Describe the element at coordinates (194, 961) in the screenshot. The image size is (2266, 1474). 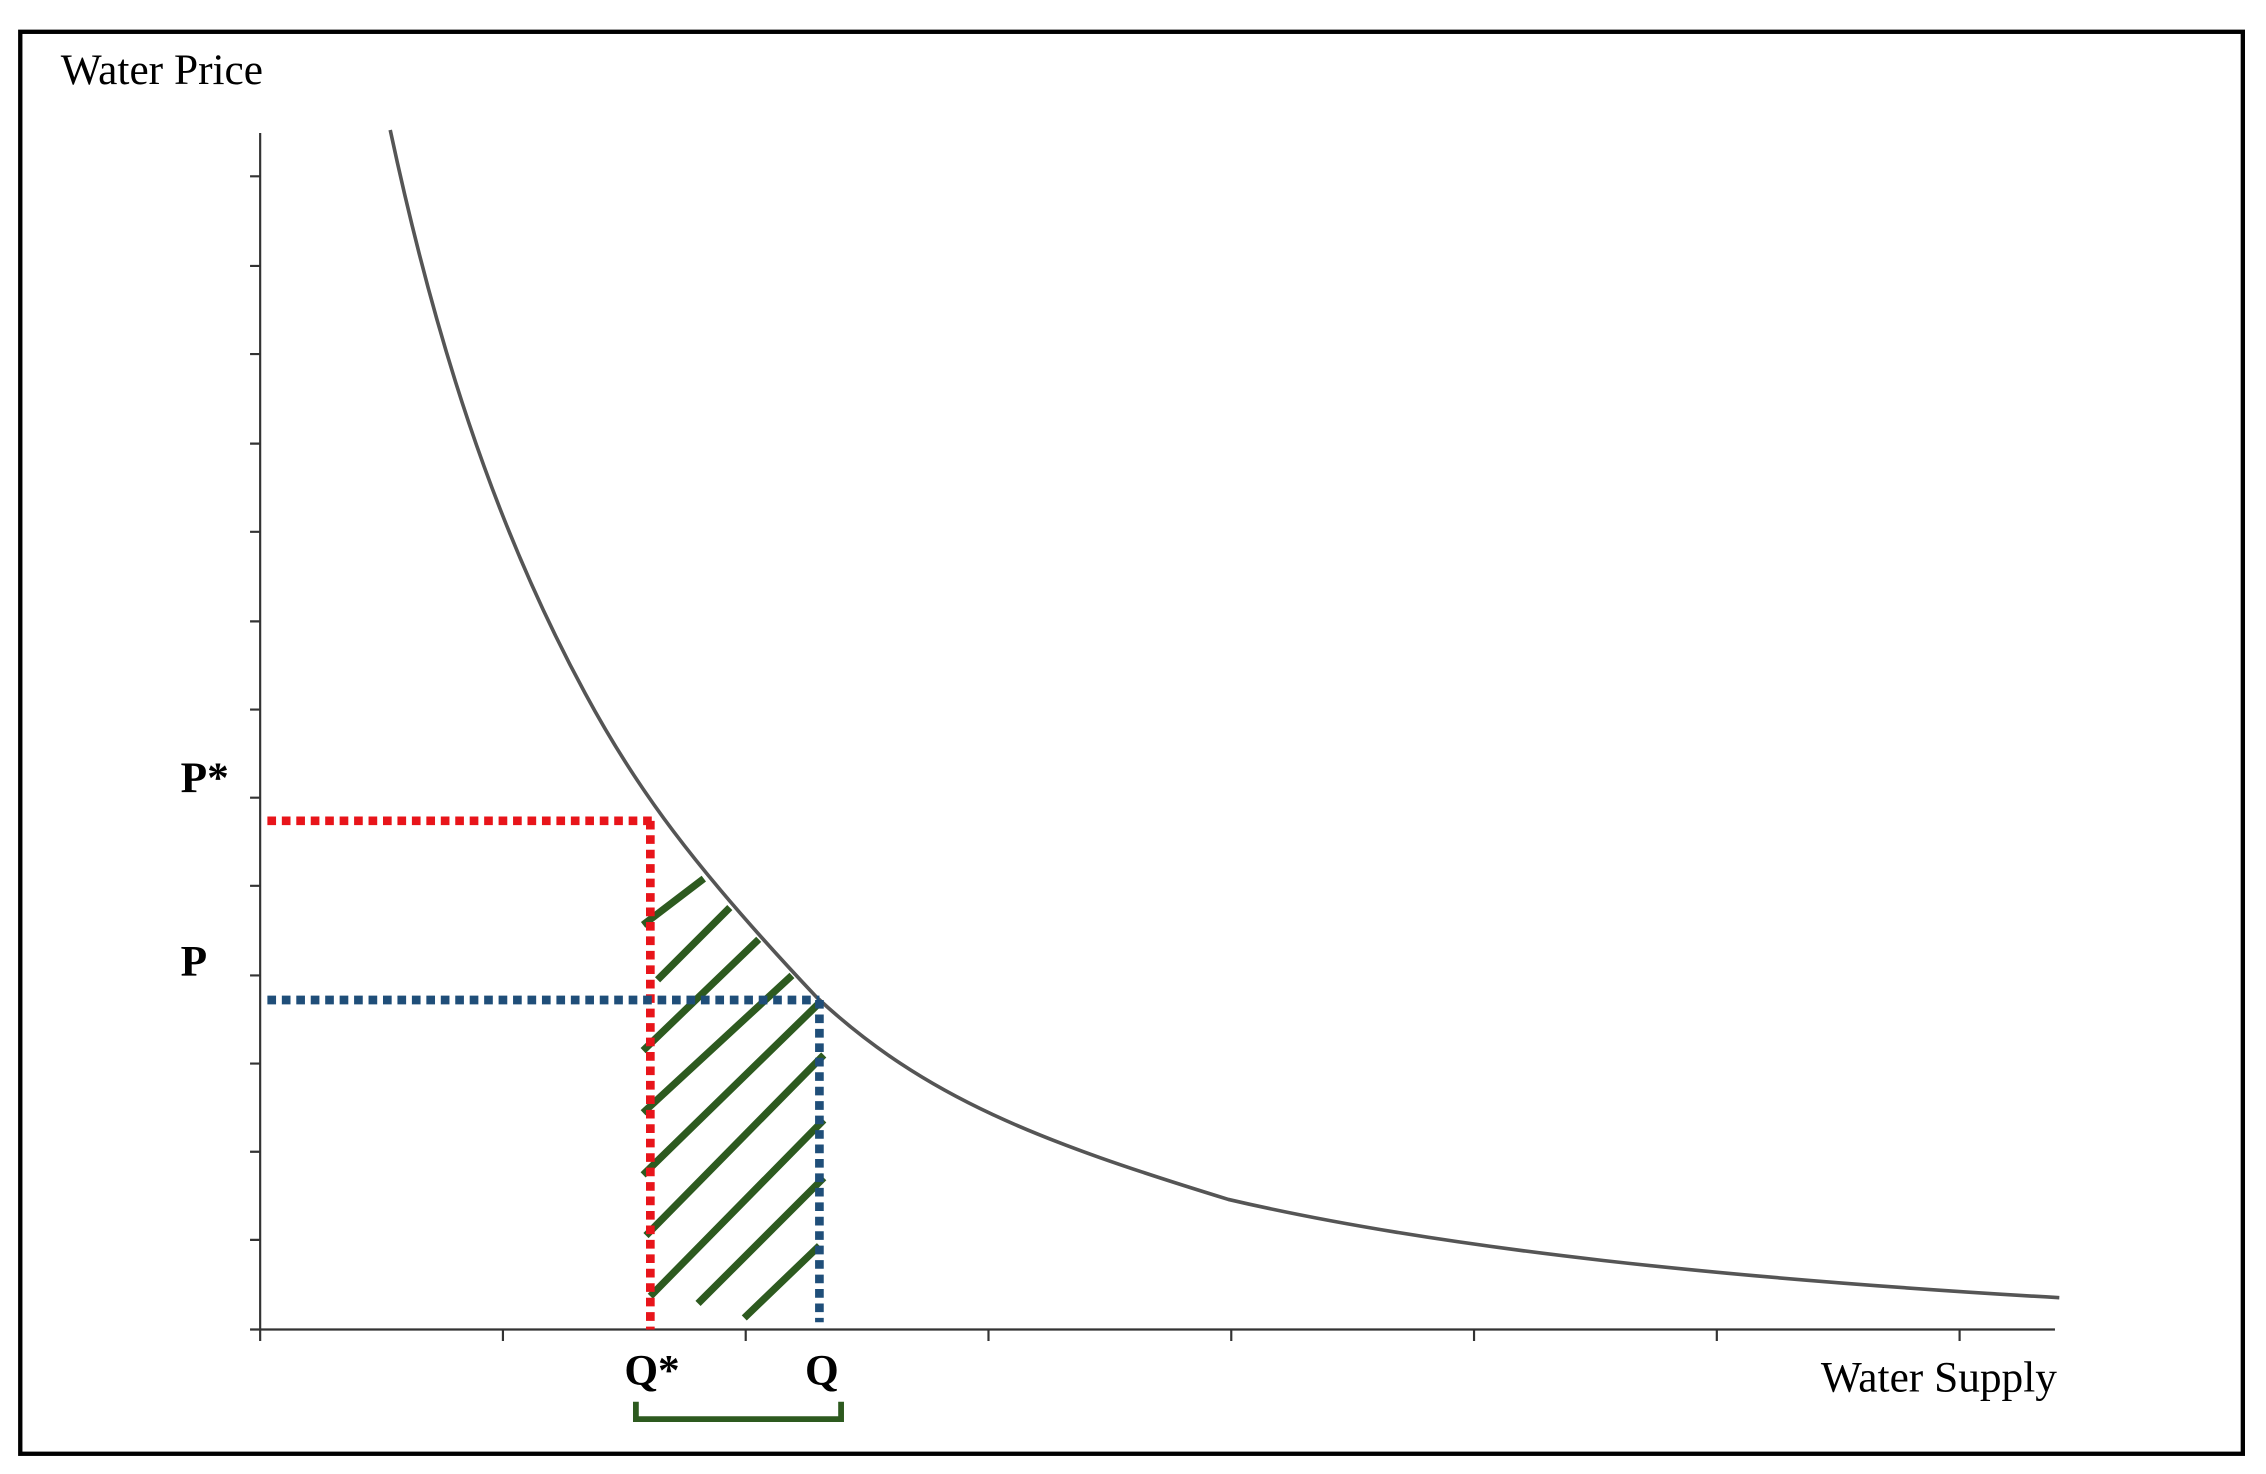
I see `p-label: P` at that location.